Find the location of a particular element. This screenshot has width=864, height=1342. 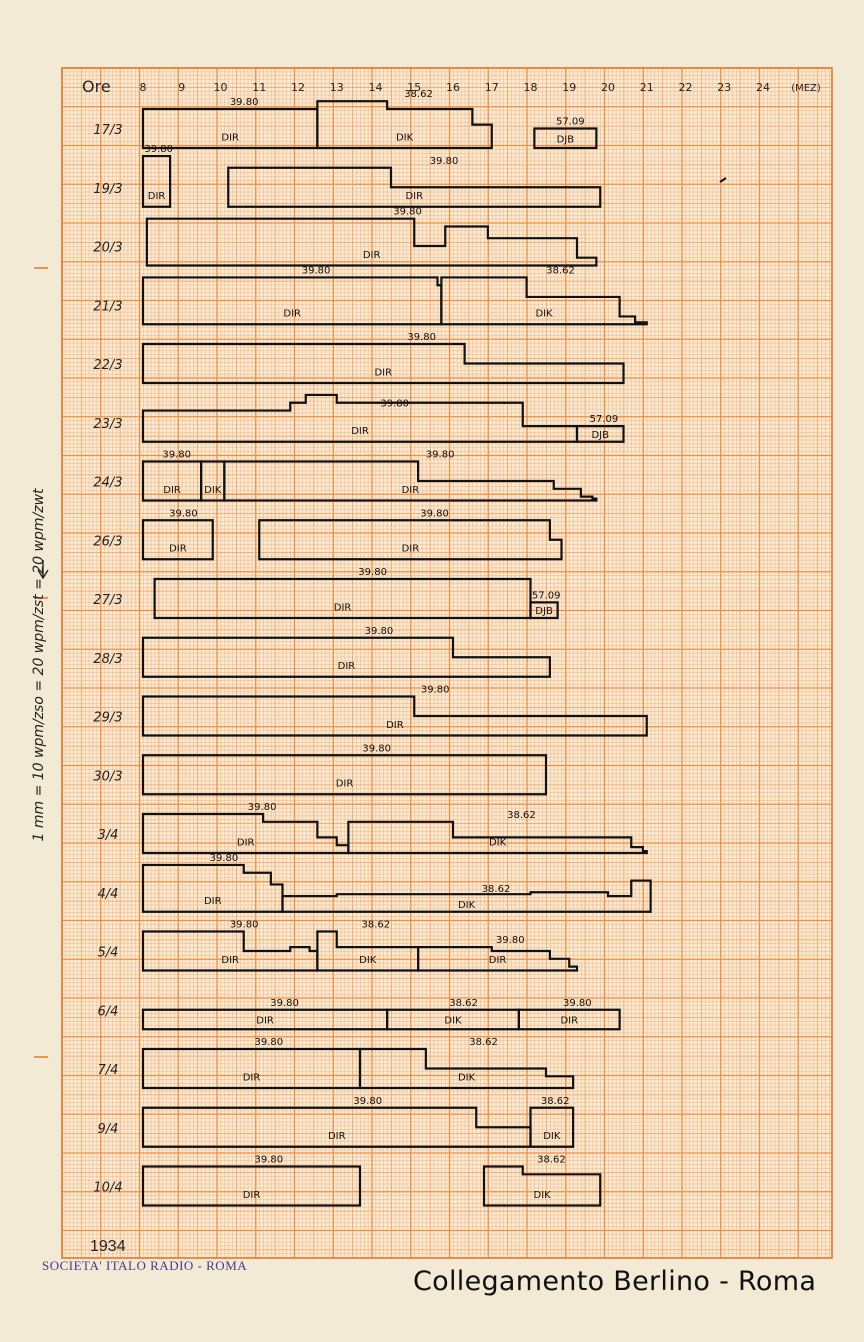

hour-tick-label: 16 is located at coordinates (453, 87).